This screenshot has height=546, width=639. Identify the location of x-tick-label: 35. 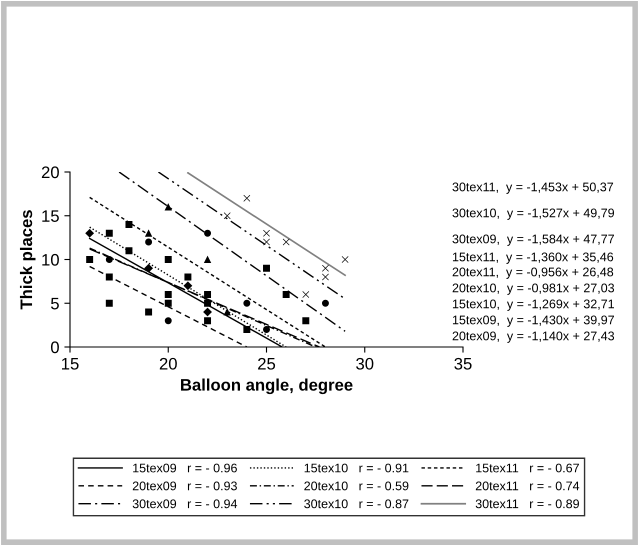
(463, 364).